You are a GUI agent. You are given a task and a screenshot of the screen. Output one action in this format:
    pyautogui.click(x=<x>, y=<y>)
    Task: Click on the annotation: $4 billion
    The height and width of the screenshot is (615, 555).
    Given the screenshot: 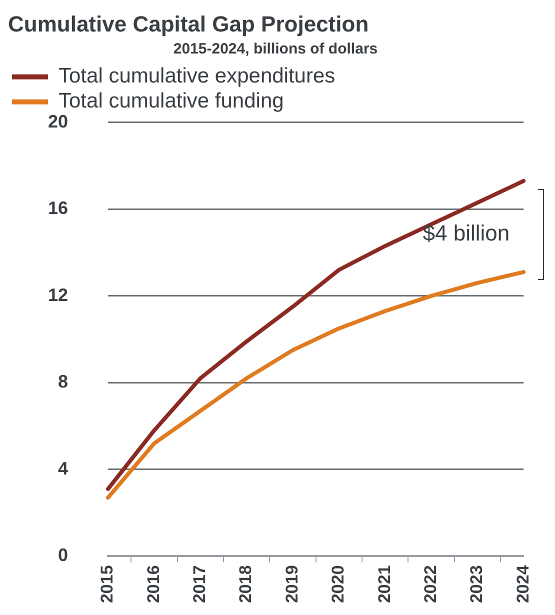 What is the action you would take?
    pyautogui.click(x=466, y=233)
    